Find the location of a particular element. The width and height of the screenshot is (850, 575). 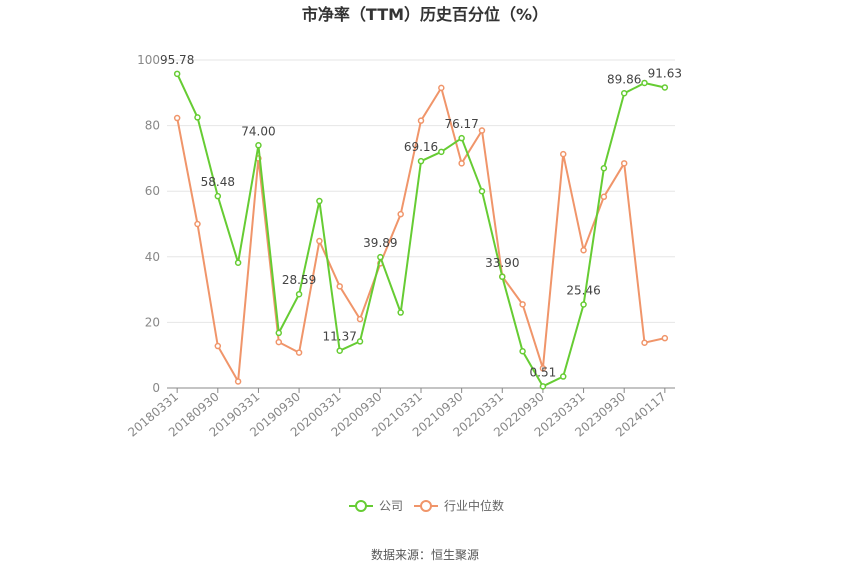

y-tick-label: 0 is located at coordinates (156, 388).